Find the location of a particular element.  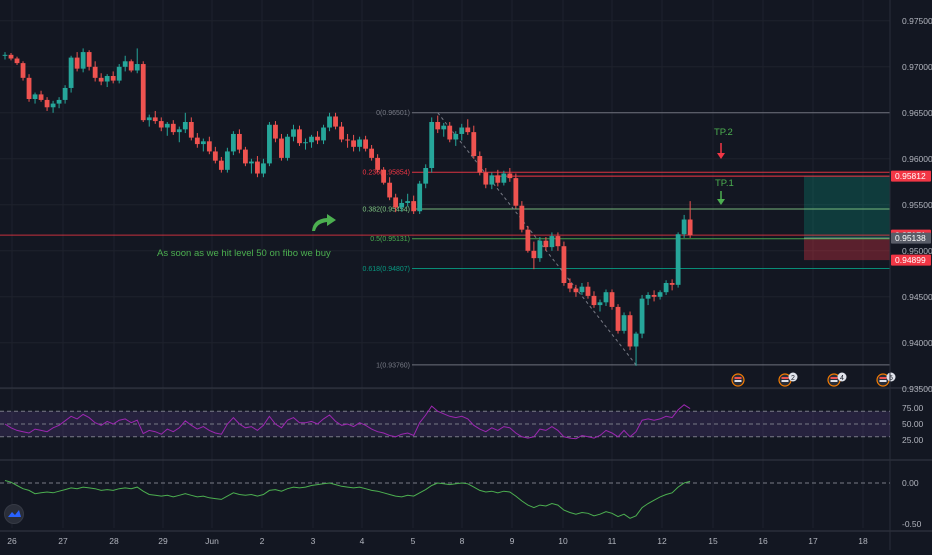

event-markers: 2 4 5 is located at coordinates (813, 379).